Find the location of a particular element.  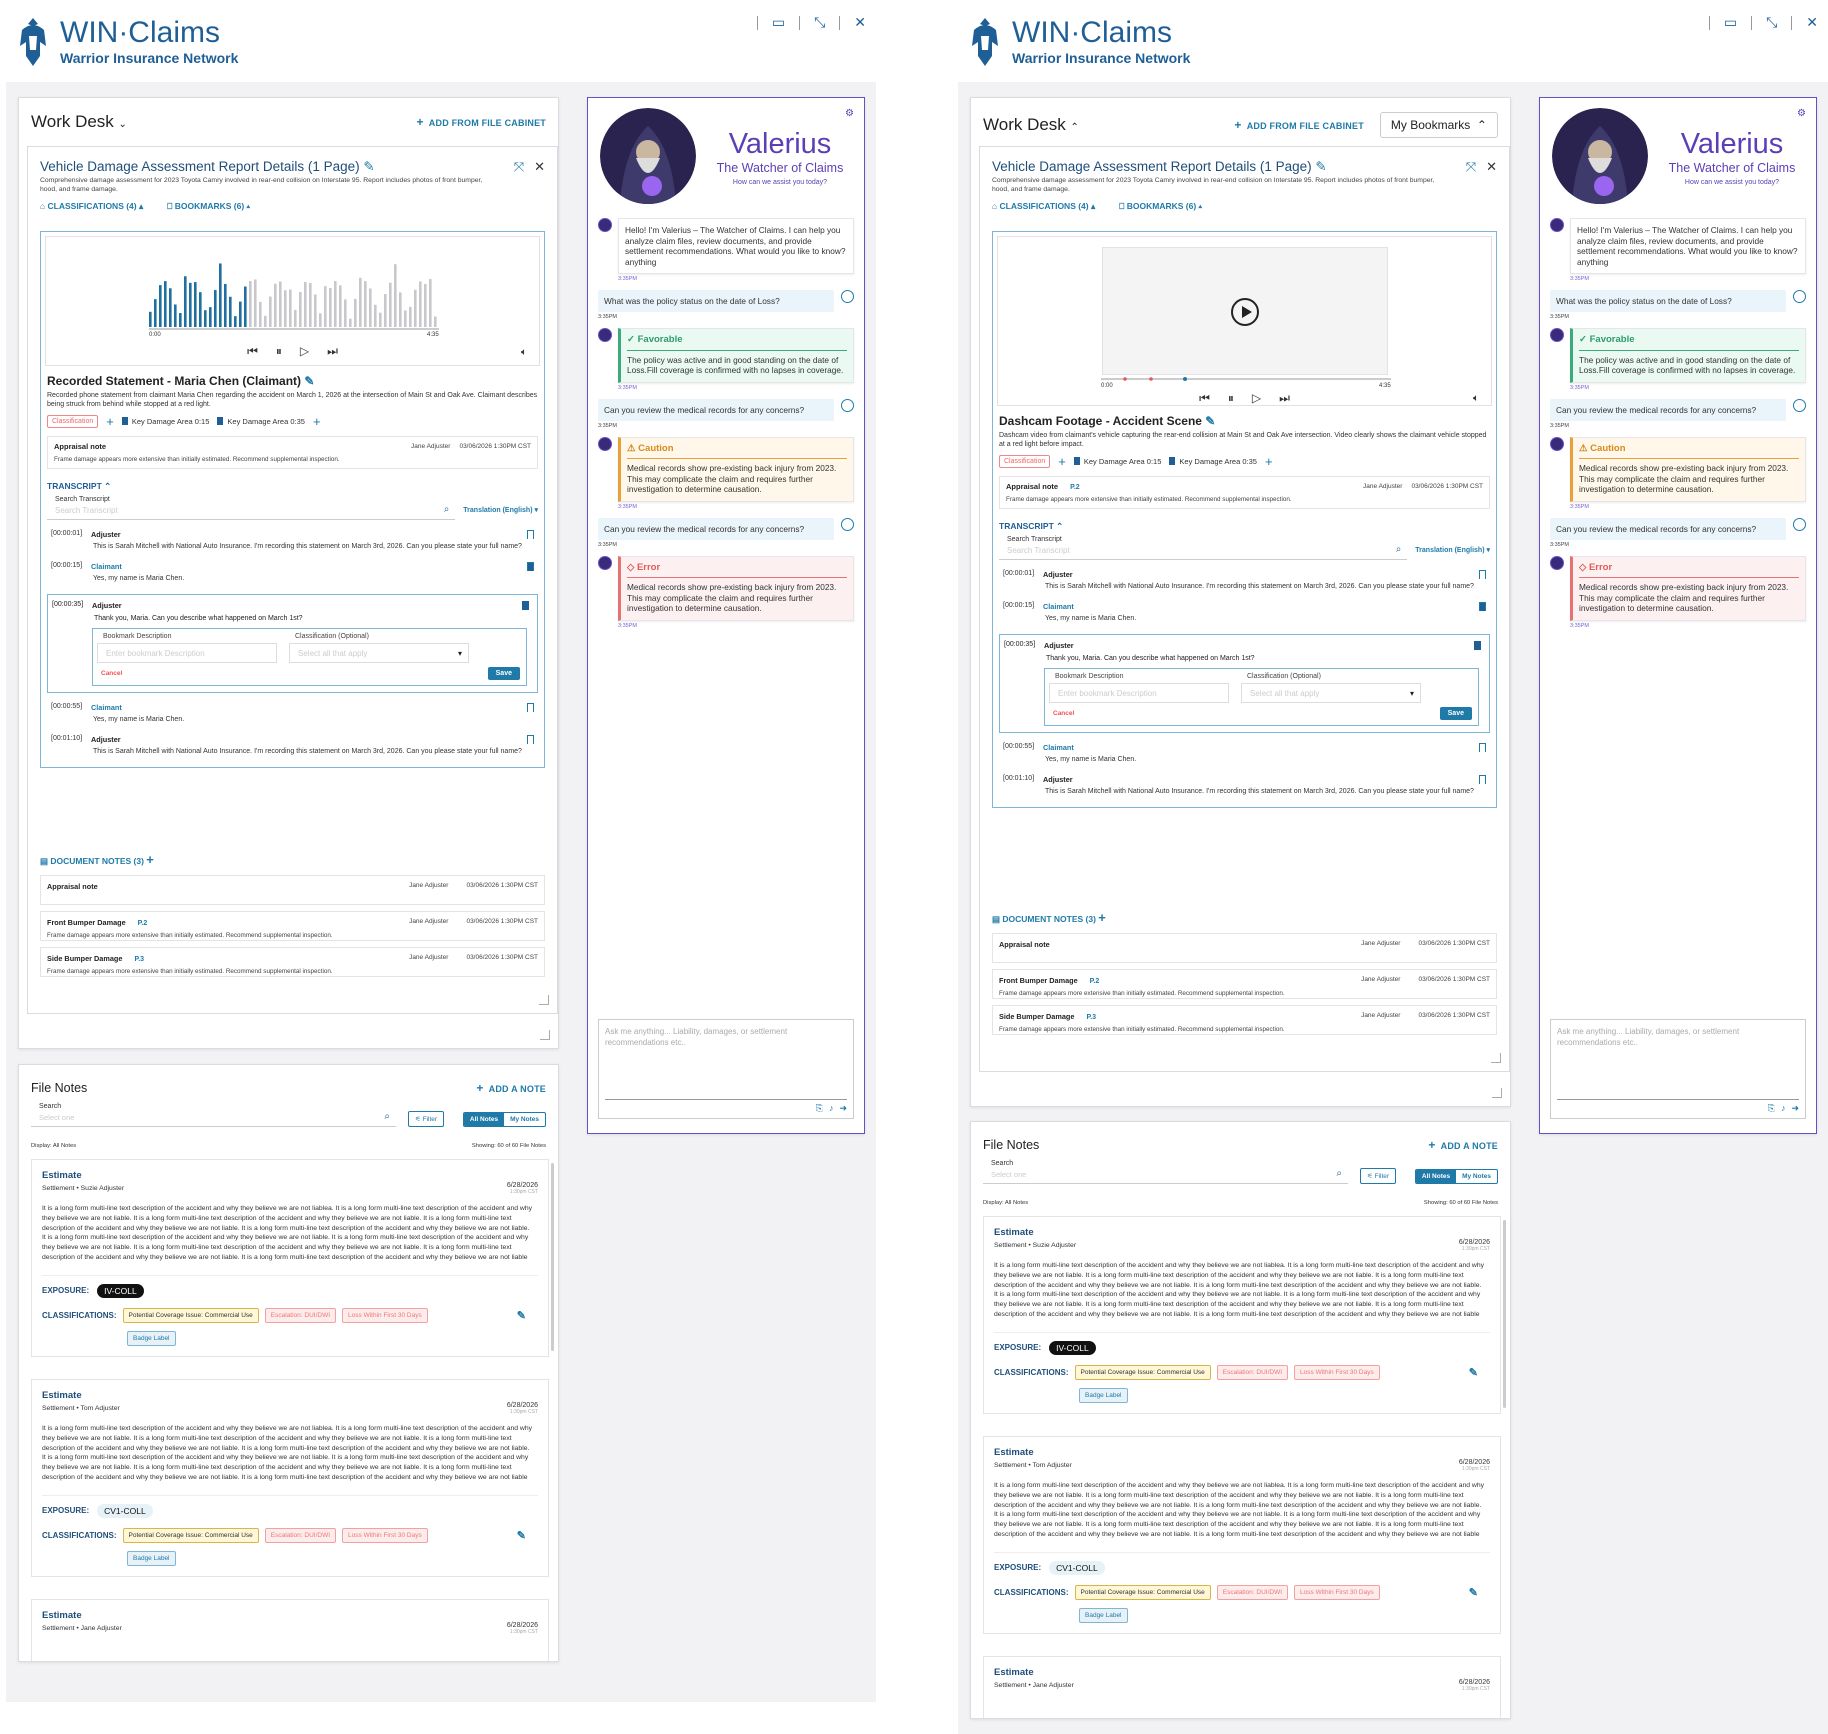

play-circle-icon is located at coordinates (1245, 312).